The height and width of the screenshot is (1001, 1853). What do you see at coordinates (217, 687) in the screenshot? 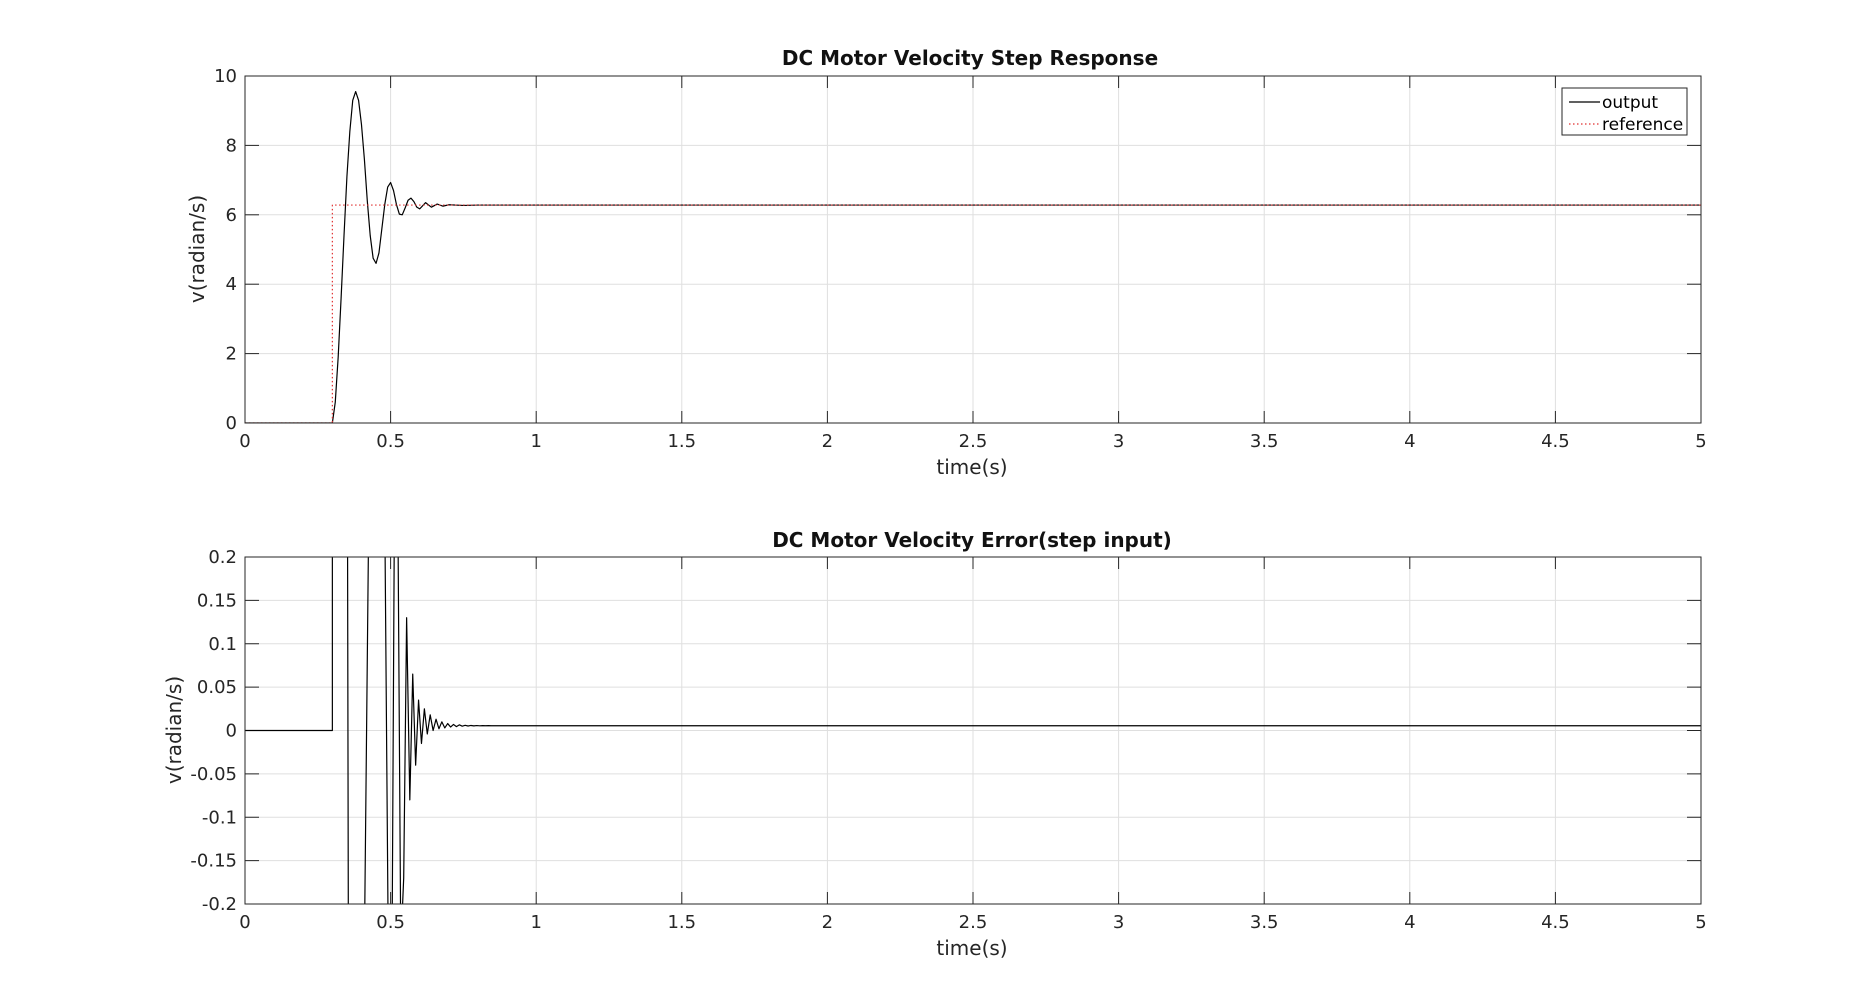
I see `y-tick-label: 0.05` at bounding box center [217, 687].